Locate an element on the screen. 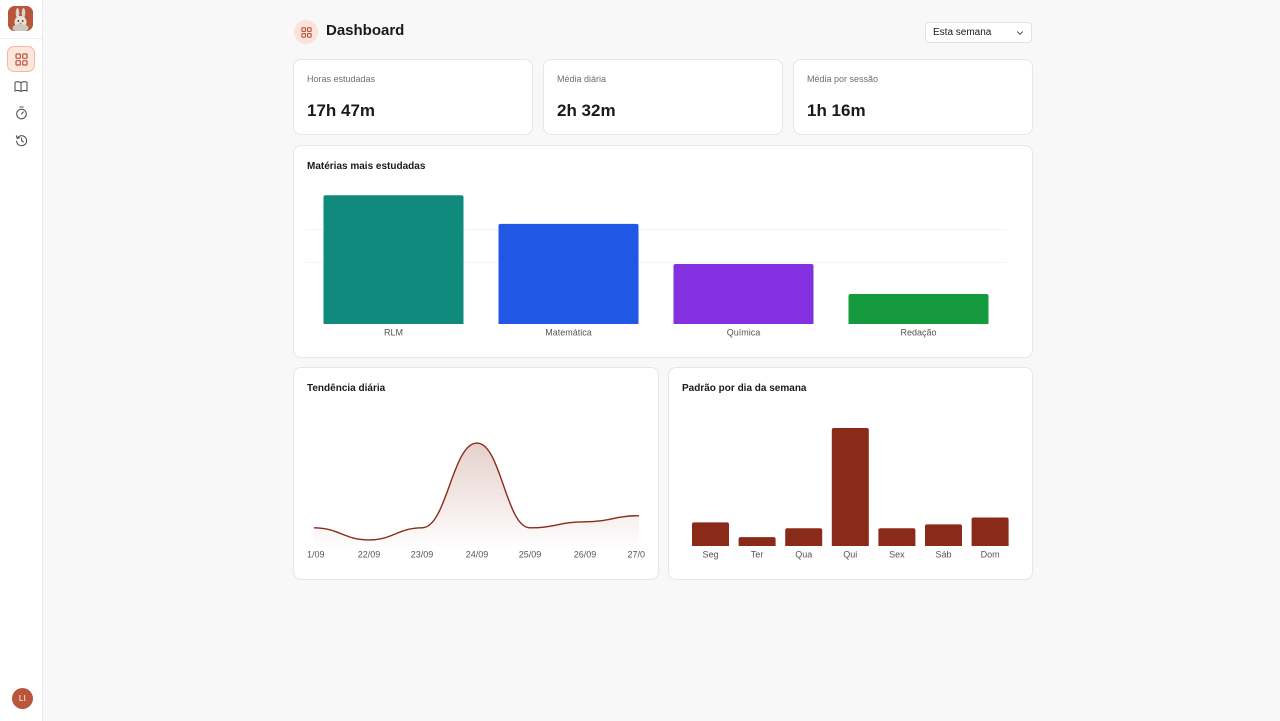 The width and height of the screenshot is (1280, 721). trend-area-chart: 1/09 22/09 23/09 24/09 25/09 26/09 27/0 is located at coordinates (476, 501).